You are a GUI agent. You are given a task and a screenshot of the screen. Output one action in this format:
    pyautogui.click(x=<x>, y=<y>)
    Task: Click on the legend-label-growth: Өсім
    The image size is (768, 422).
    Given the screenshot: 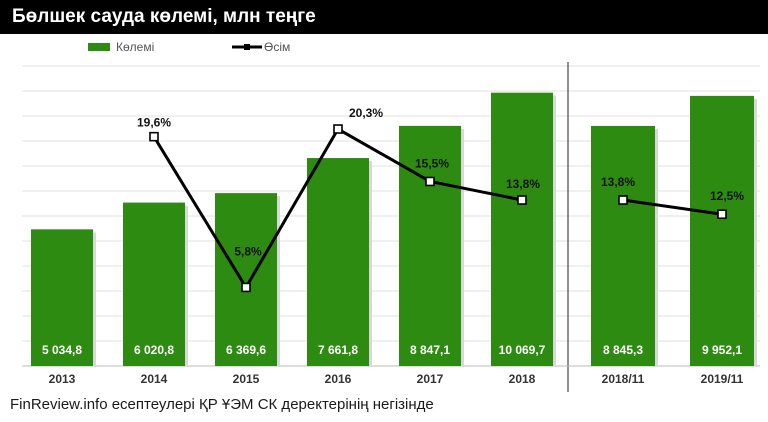 What is the action you would take?
    pyautogui.click(x=277, y=47)
    